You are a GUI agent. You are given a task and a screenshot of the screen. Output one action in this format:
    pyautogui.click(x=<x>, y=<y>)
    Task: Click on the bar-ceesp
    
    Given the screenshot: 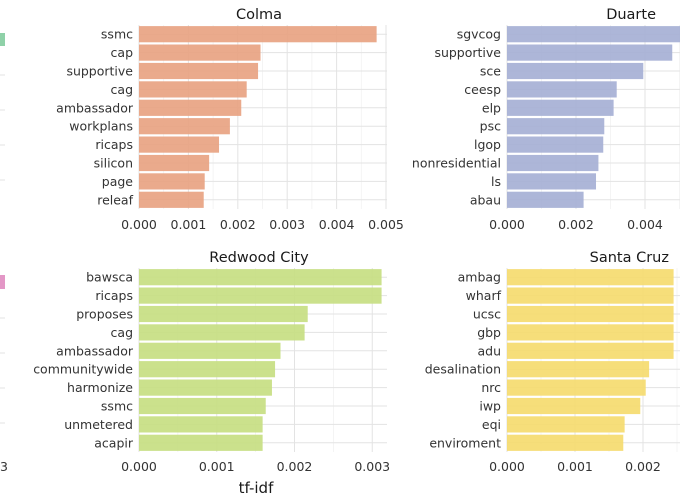 What is the action you would take?
    pyautogui.click(x=562, y=89)
    